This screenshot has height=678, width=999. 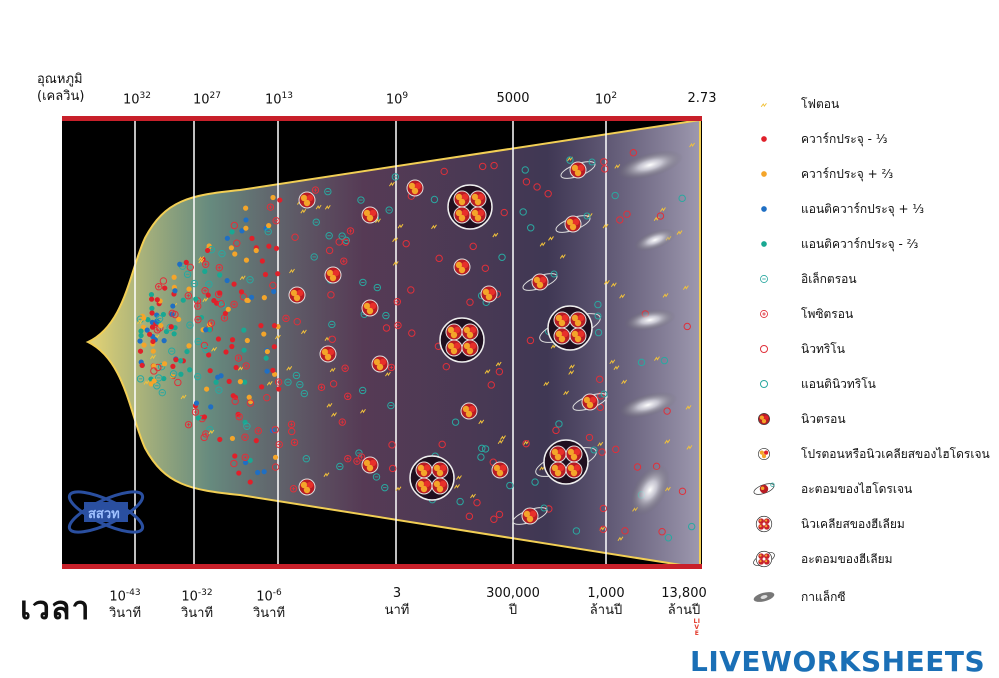 What do you see at coordinates (137, 99) in the screenshot?
I see `temperature-value: 1032` at bounding box center [137, 99].